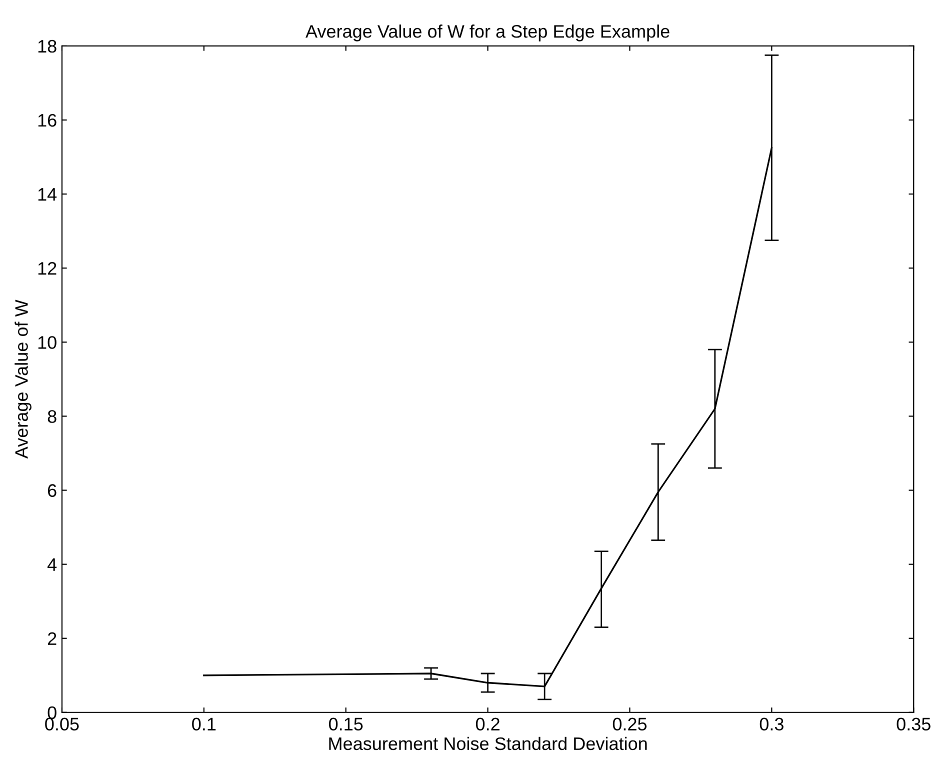 This screenshot has width=939, height=766. Describe the element at coordinates (52, 638) in the screenshot. I see `y-tick-label: 2` at that location.